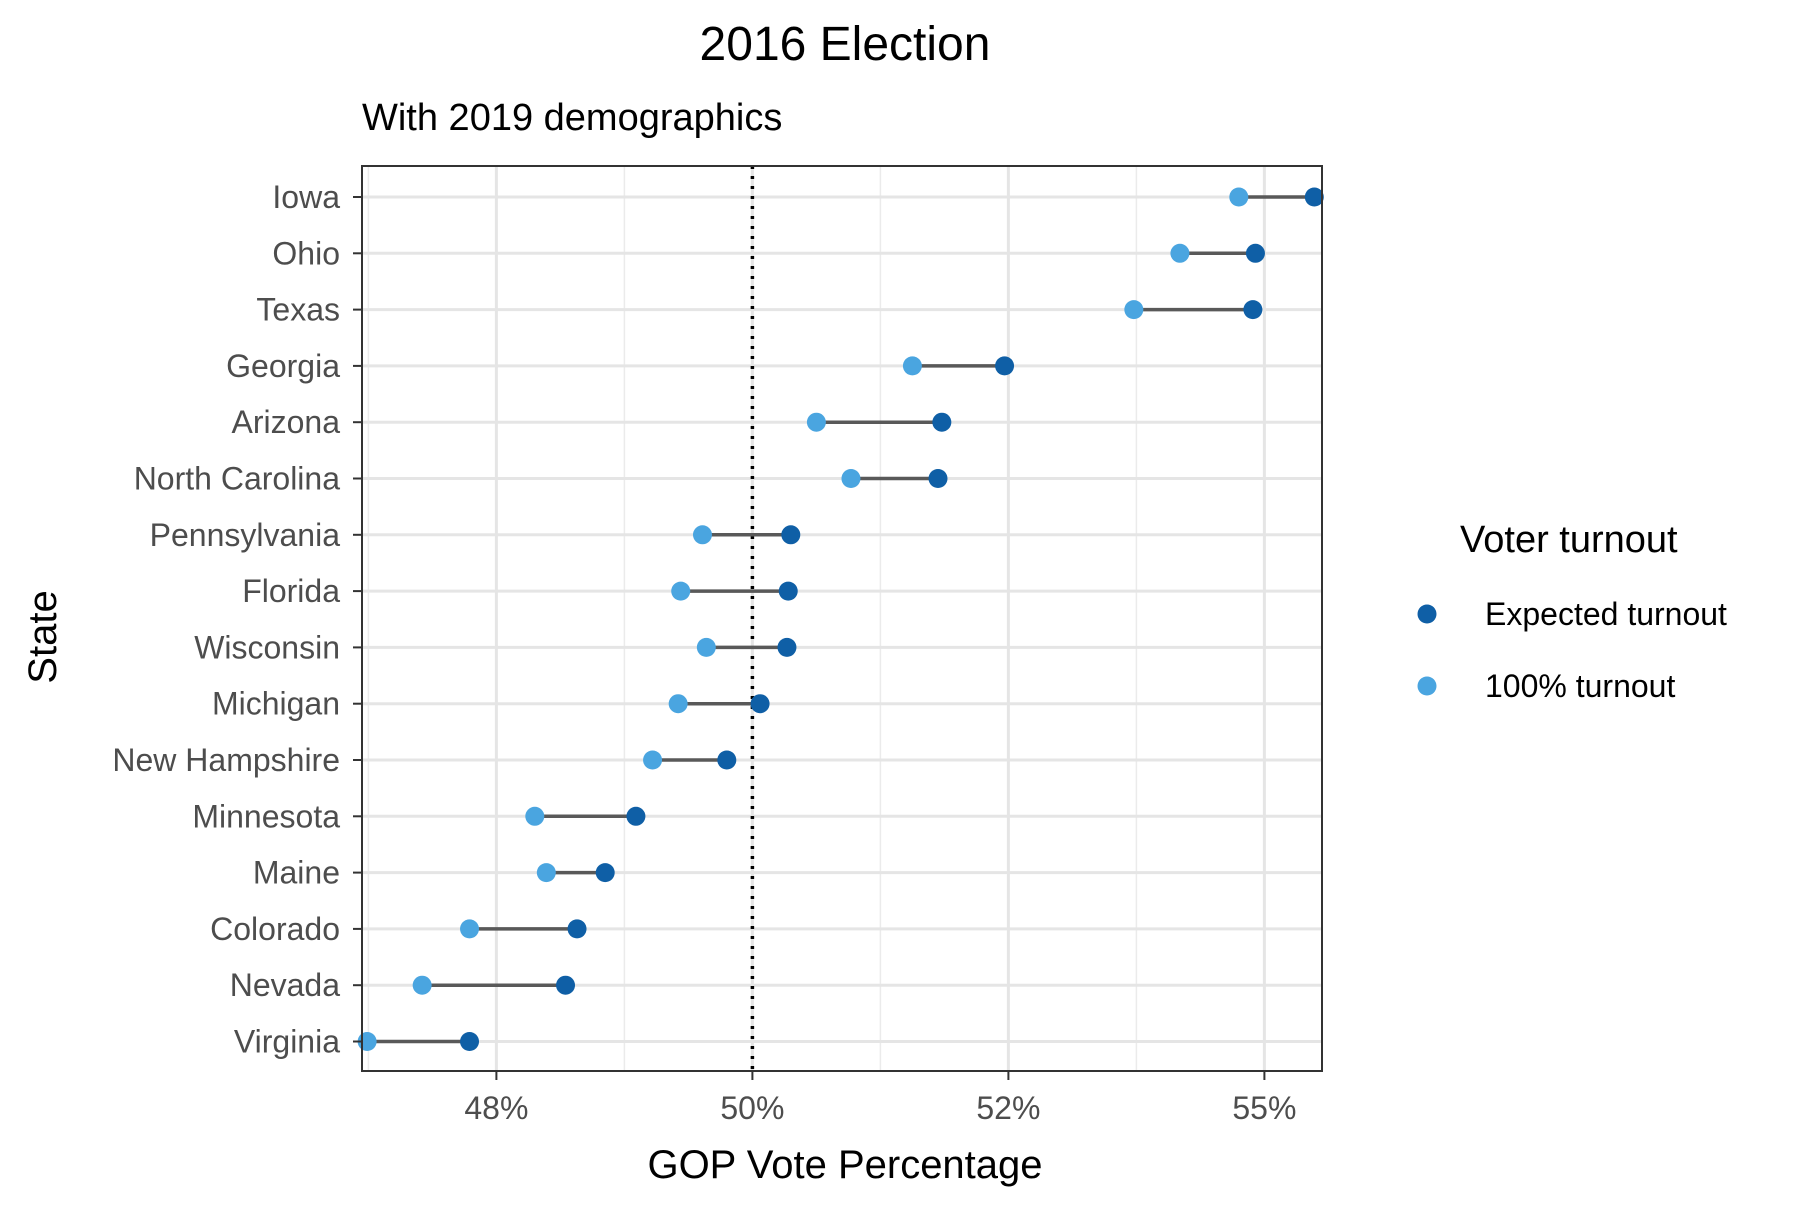  I want to click on legend-title: Voter turnout, so click(1569, 540).